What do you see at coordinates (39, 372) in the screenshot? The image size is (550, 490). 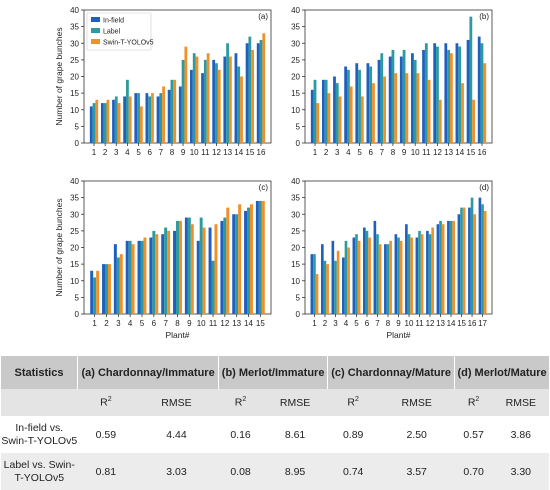 I see `statistics-header: Statistics` at bounding box center [39, 372].